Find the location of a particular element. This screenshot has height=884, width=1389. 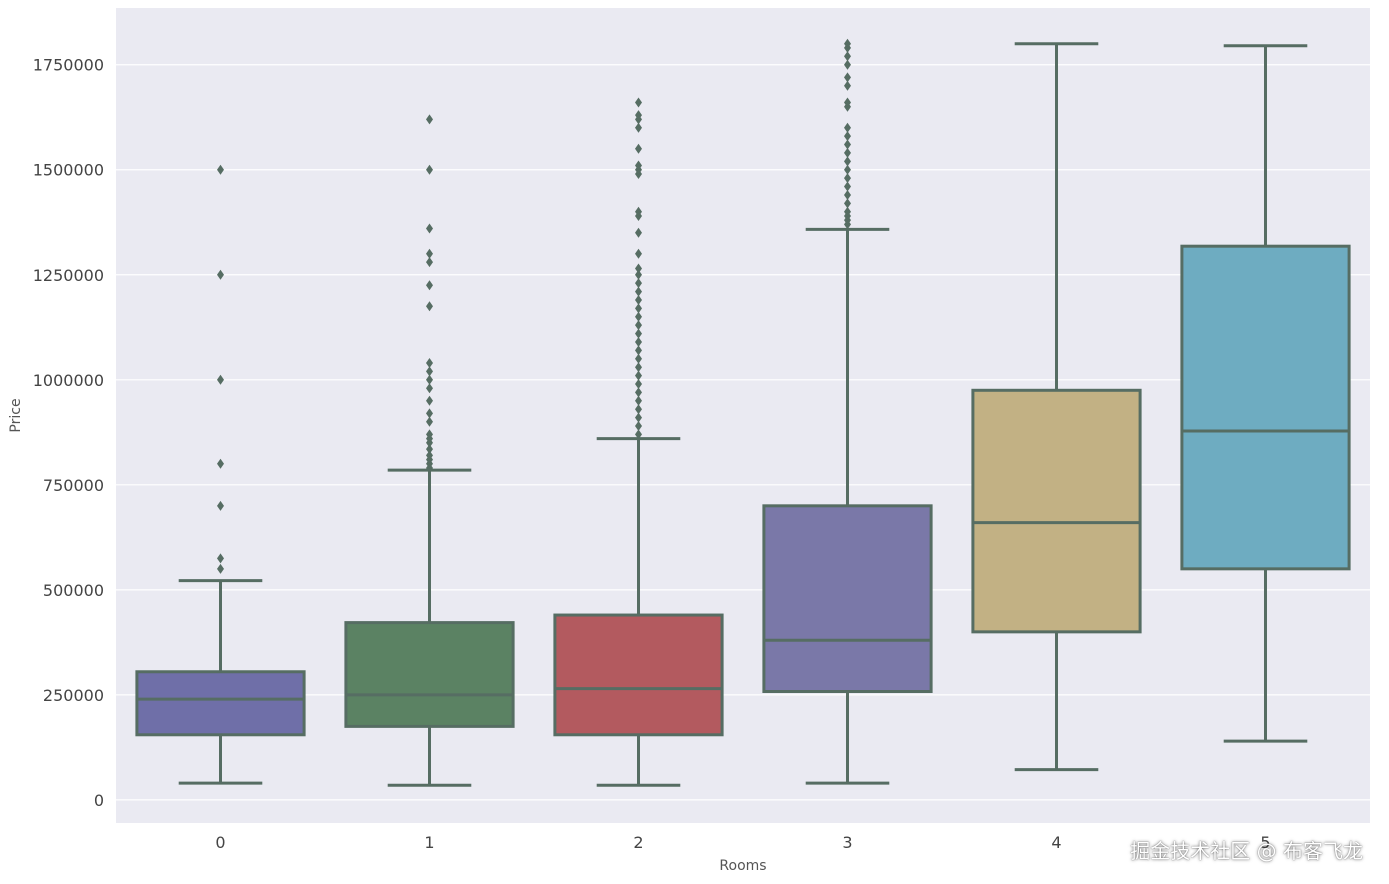

x-tick-label: 3 is located at coordinates (847, 842).